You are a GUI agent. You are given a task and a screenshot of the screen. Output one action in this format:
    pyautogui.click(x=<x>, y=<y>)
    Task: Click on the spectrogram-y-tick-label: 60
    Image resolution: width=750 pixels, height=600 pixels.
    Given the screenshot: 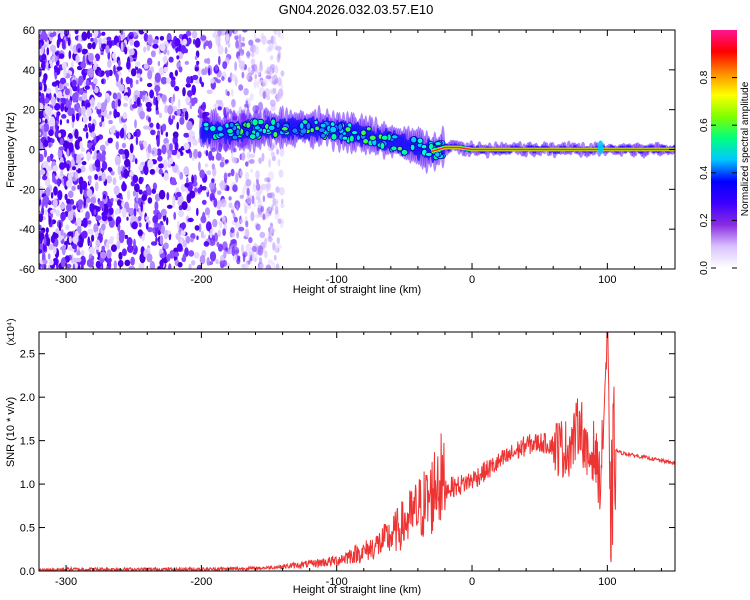 What is the action you would take?
    pyautogui.click(x=29, y=31)
    